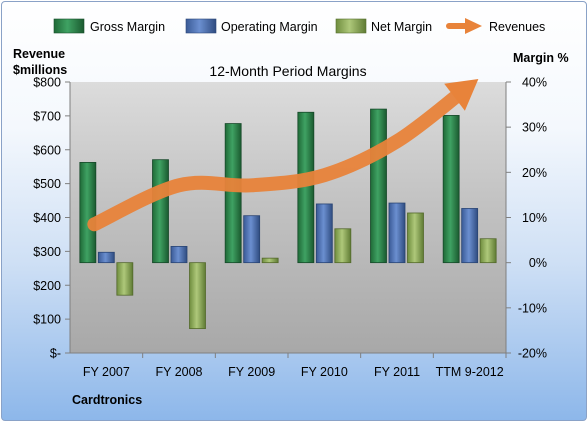 This screenshot has width=588, height=422. What do you see at coordinates (47, 150) in the screenshot?
I see `left-tick-label: $600` at bounding box center [47, 150].